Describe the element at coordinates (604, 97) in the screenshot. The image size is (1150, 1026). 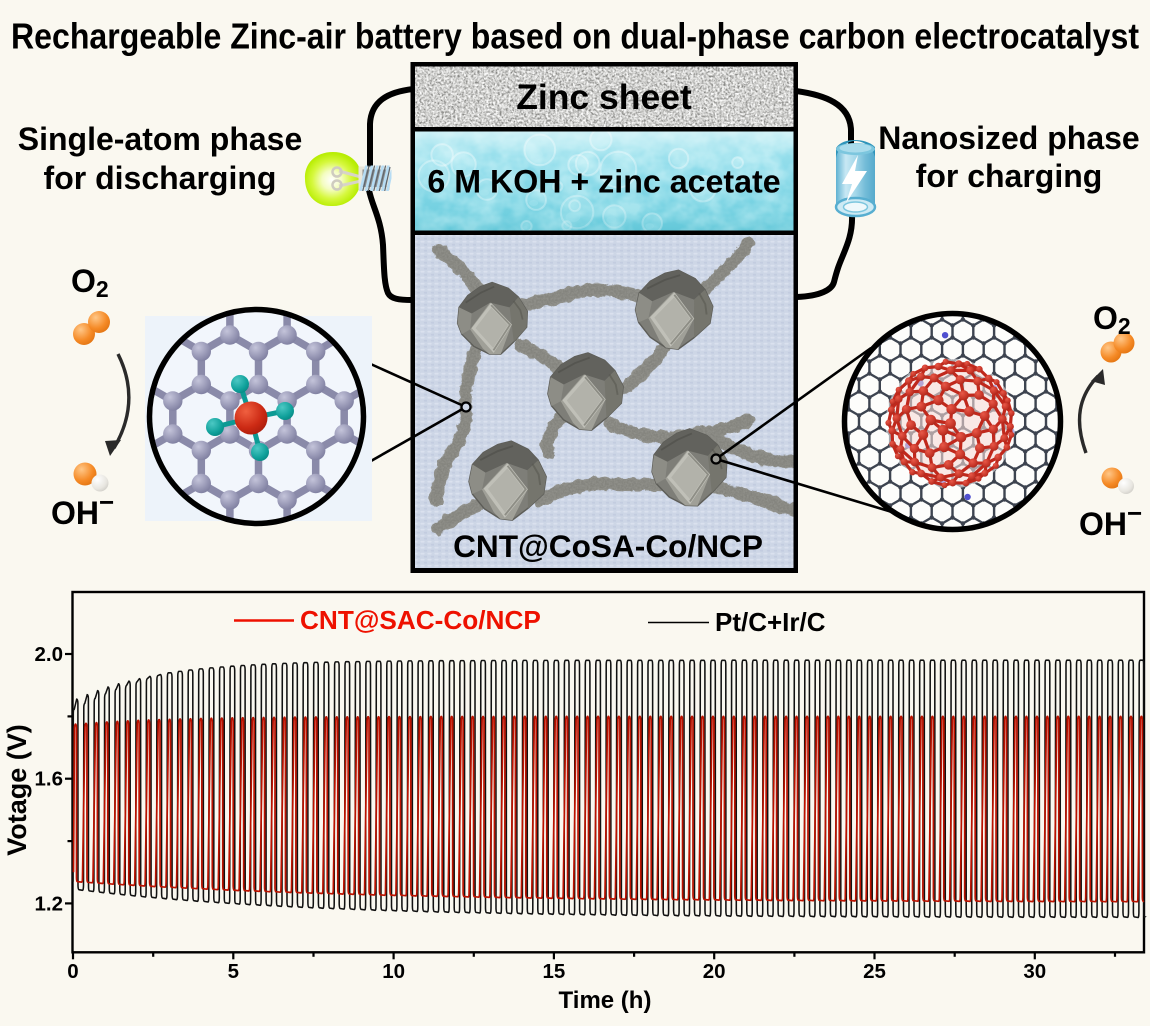
I see `svg-text: Zinc sheet` at that location.